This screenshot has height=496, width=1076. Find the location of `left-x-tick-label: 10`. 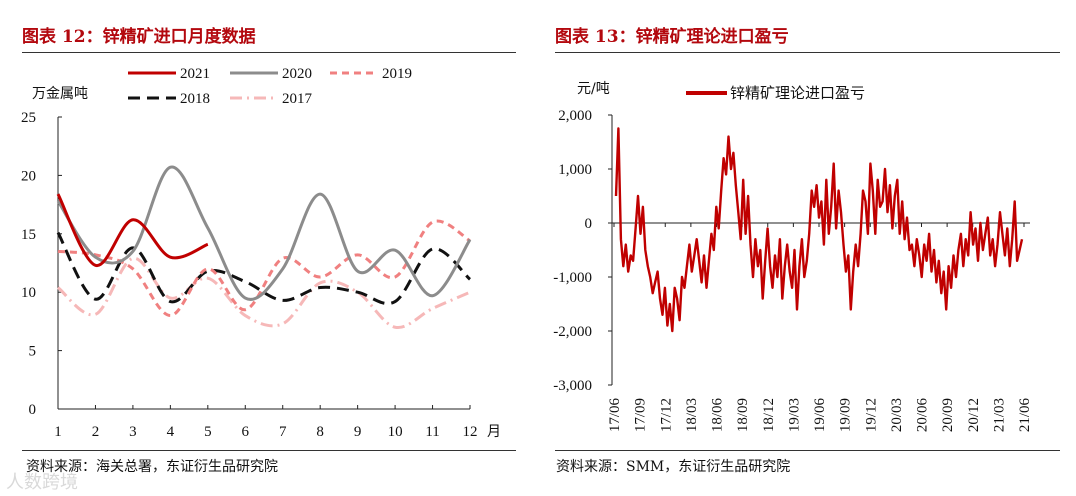

left-x-tick-label: 10 is located at coordinates (395, 432).